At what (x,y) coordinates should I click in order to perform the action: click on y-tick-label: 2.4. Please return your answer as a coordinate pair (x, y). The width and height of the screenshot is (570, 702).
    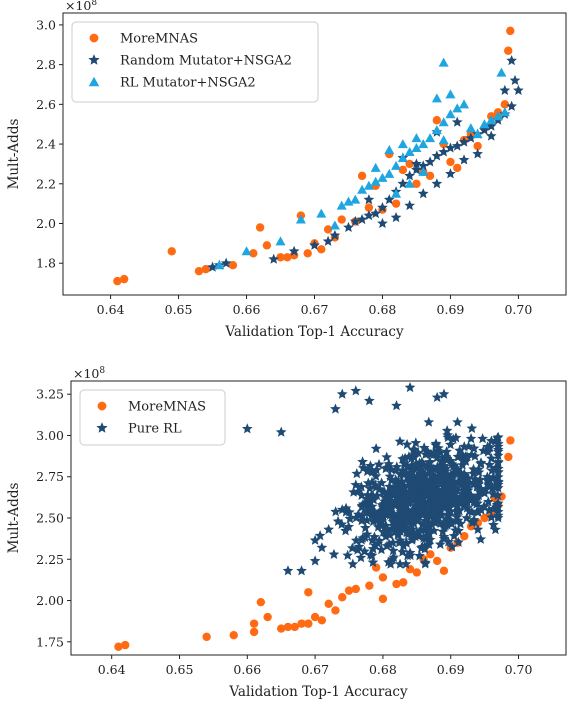
    Looking at the image, I should click on (46, 144).